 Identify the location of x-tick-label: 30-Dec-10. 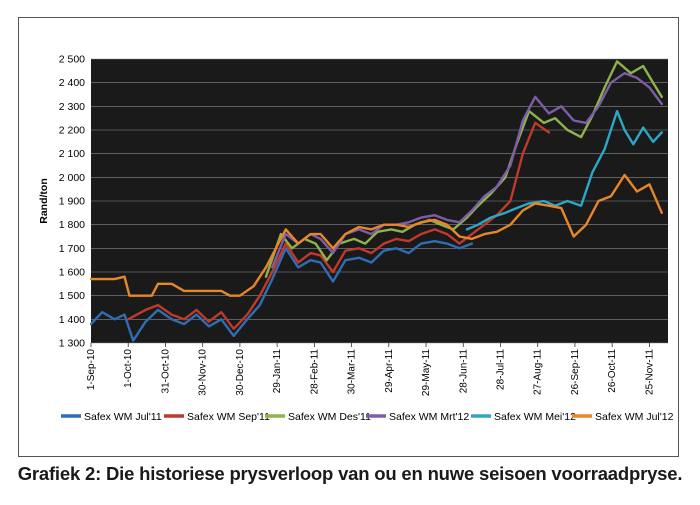
(240, 372).